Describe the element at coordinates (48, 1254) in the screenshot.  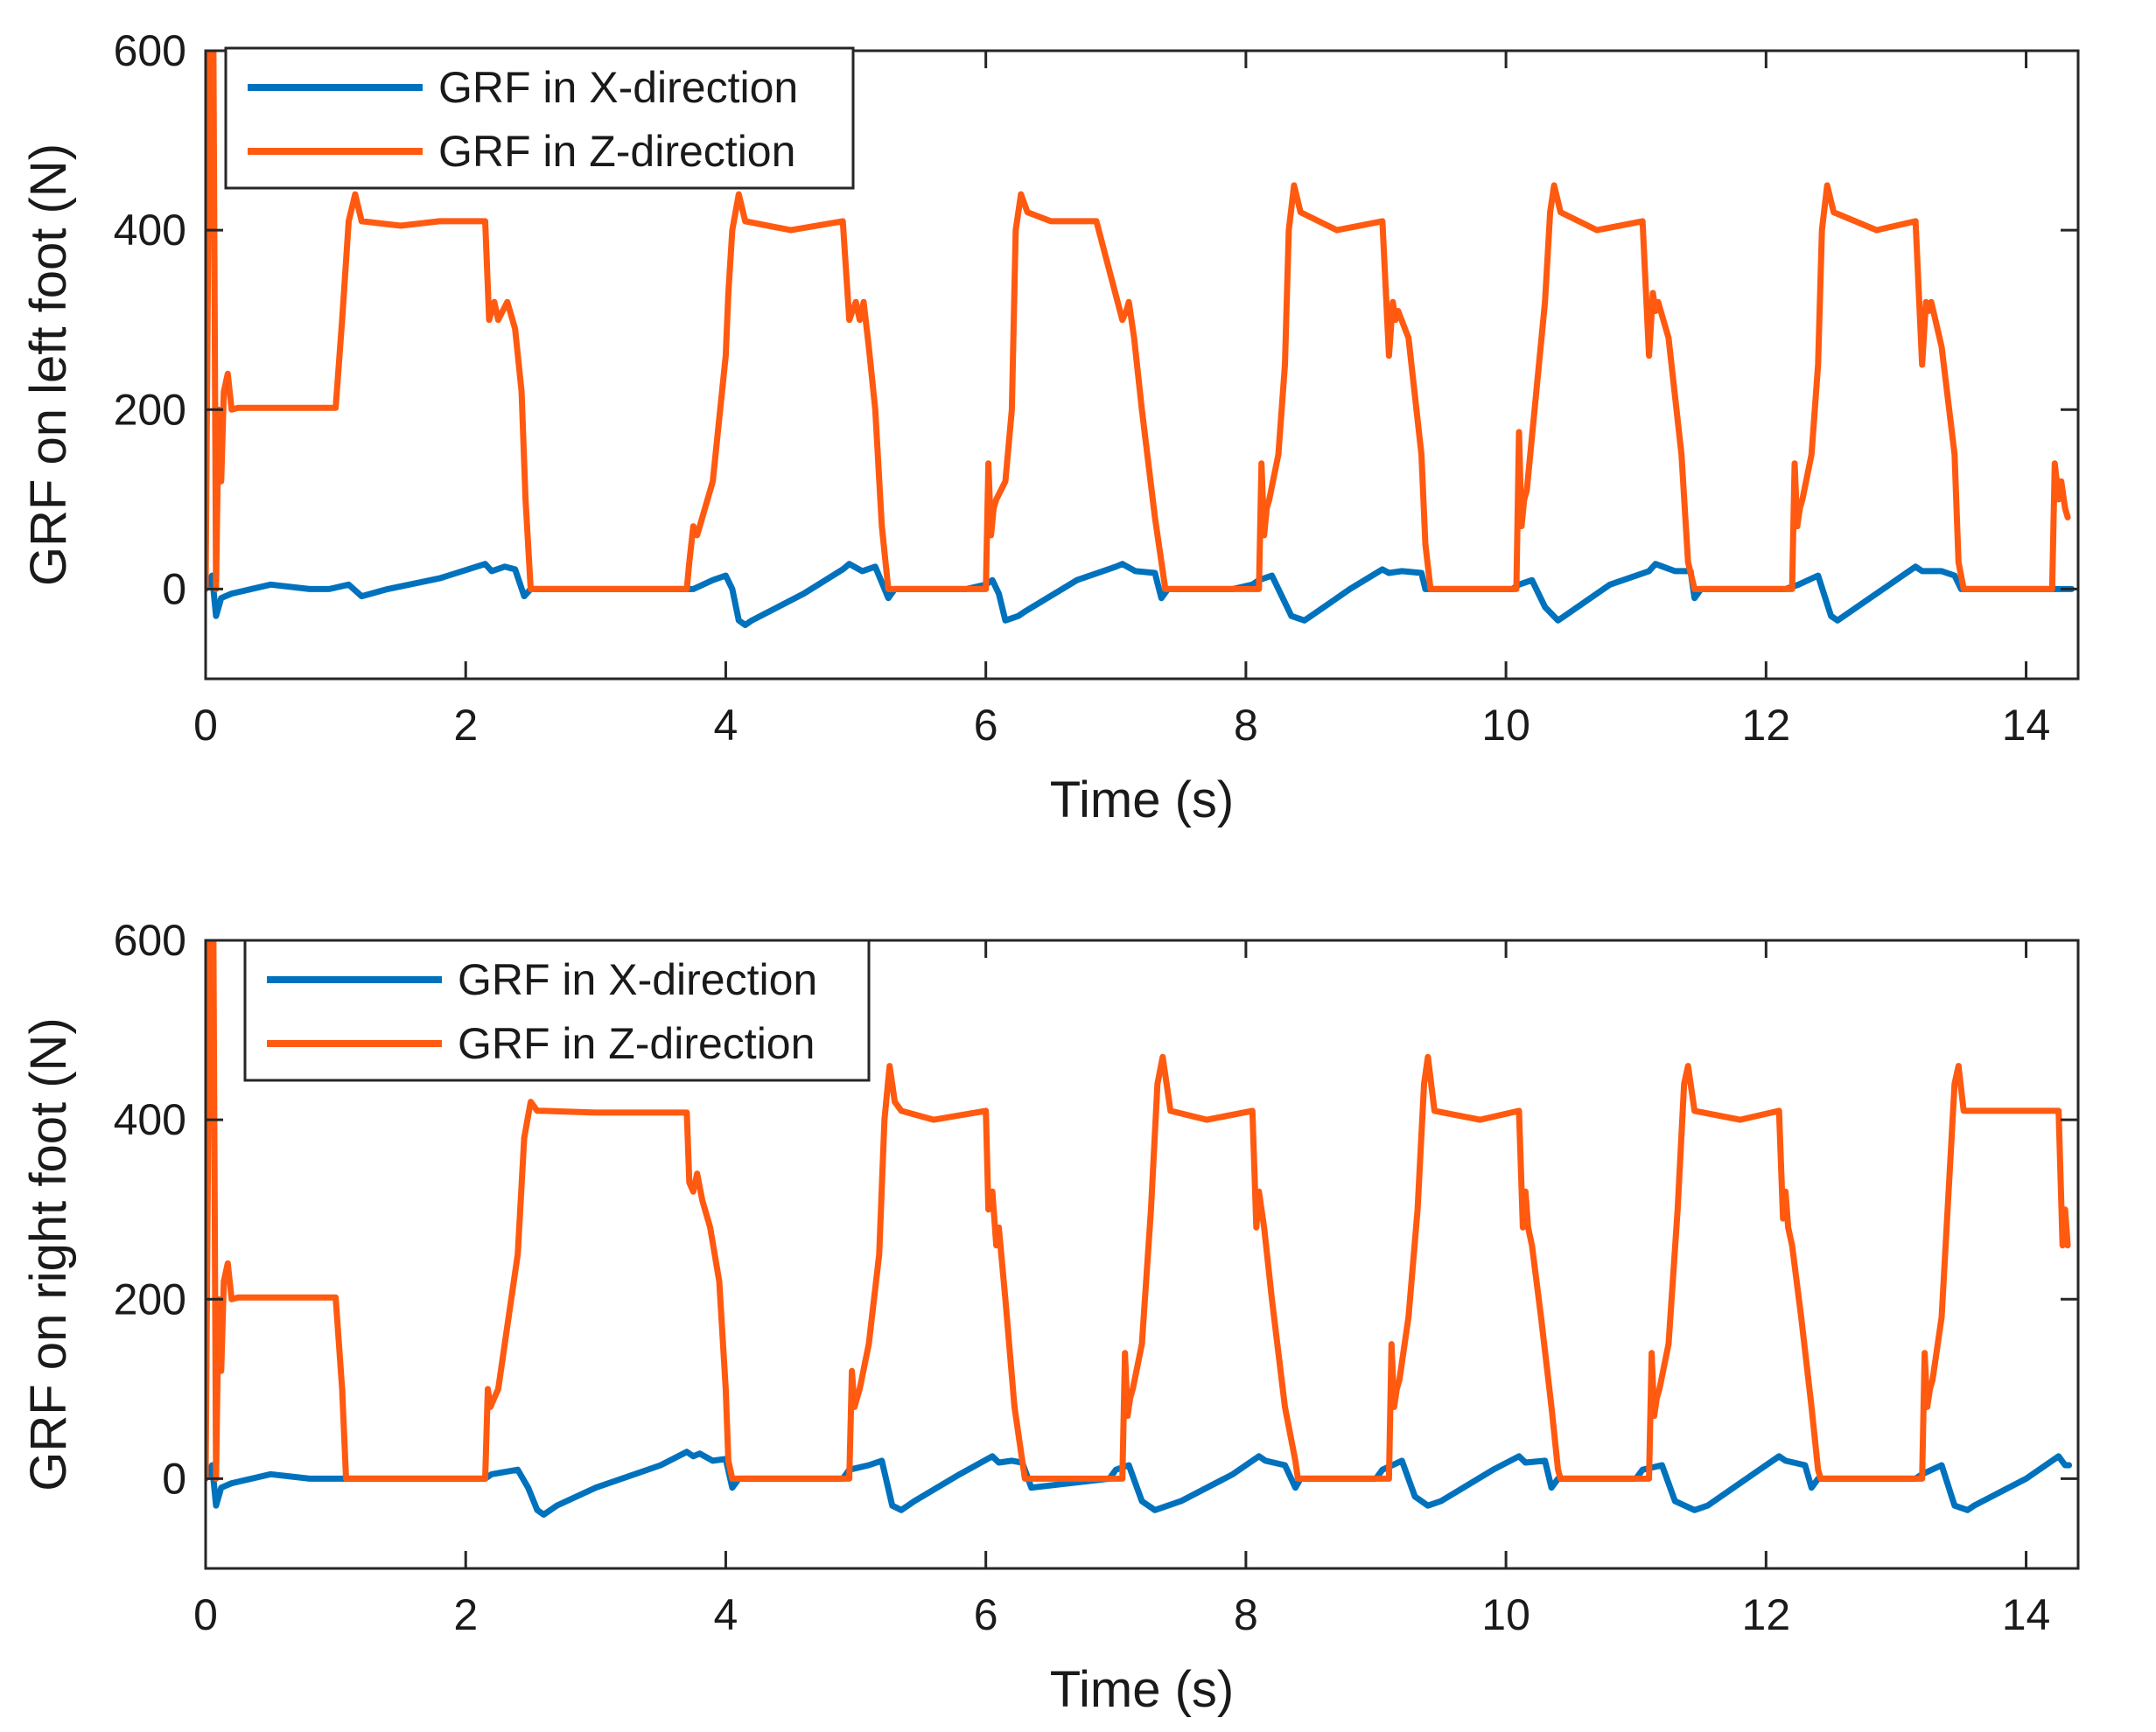
I see `y-axis-label: GRF on right foot (N)` at that location.